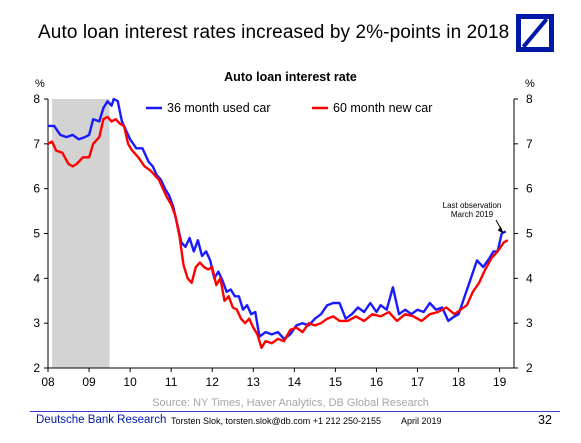 This screenshot has height=443, width=581. I want to click on x-tick-label: 15, so click(336, 382).